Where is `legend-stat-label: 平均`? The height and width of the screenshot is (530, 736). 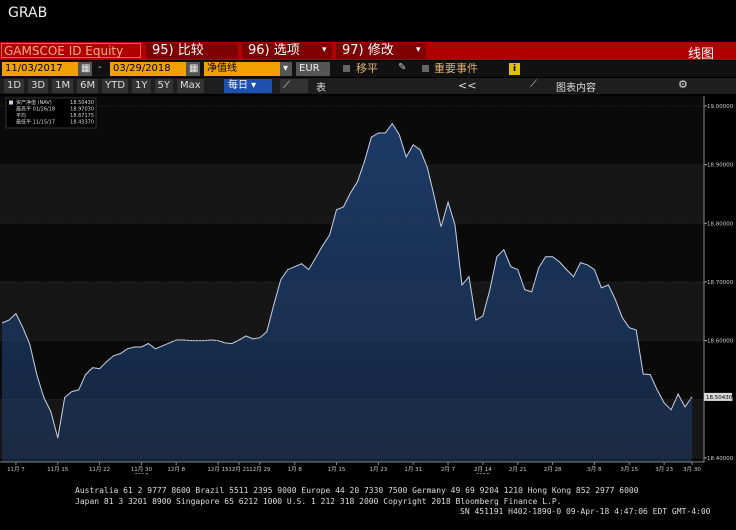
legend-stat-label: 平均 is located at coordinates (21, 115).